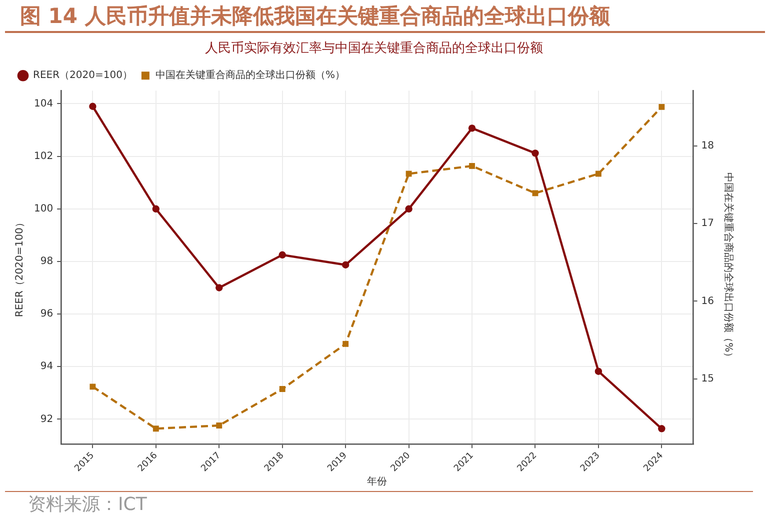 The height and width of the screenshot is (525, 770). What do you see at coordinates (707, 301) in the screenshot?
I see `y2-tick-label: 16` at bounding box center [707, 301].